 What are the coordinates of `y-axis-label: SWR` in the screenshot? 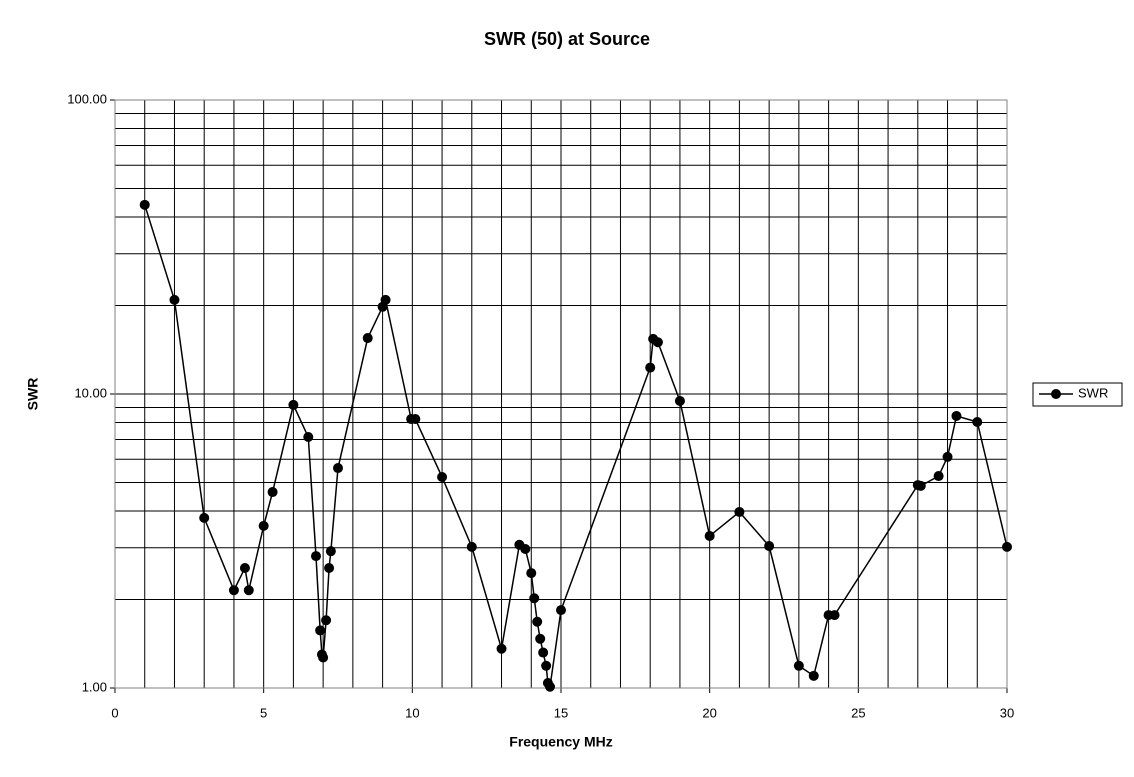 It's located at (33, 394).